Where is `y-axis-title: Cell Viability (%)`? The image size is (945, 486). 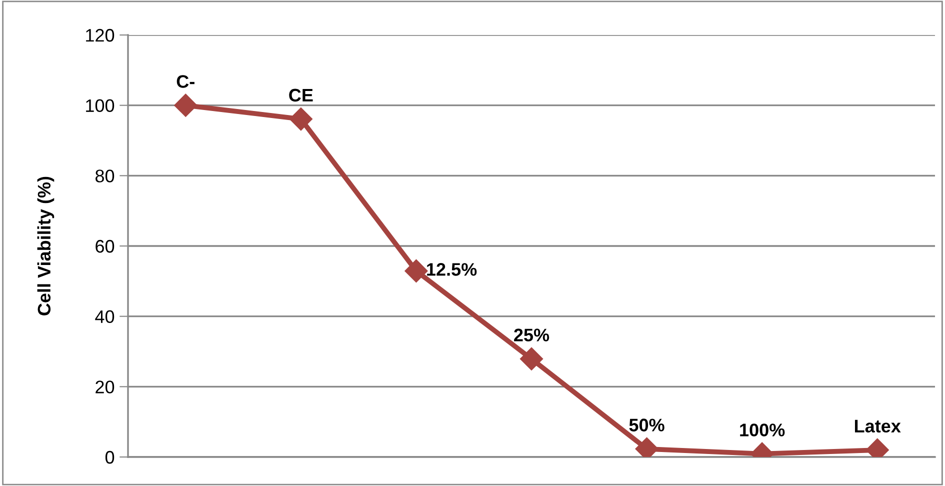 y-axis-title: Cell Viability (%) is located at coordinates (45, 246).